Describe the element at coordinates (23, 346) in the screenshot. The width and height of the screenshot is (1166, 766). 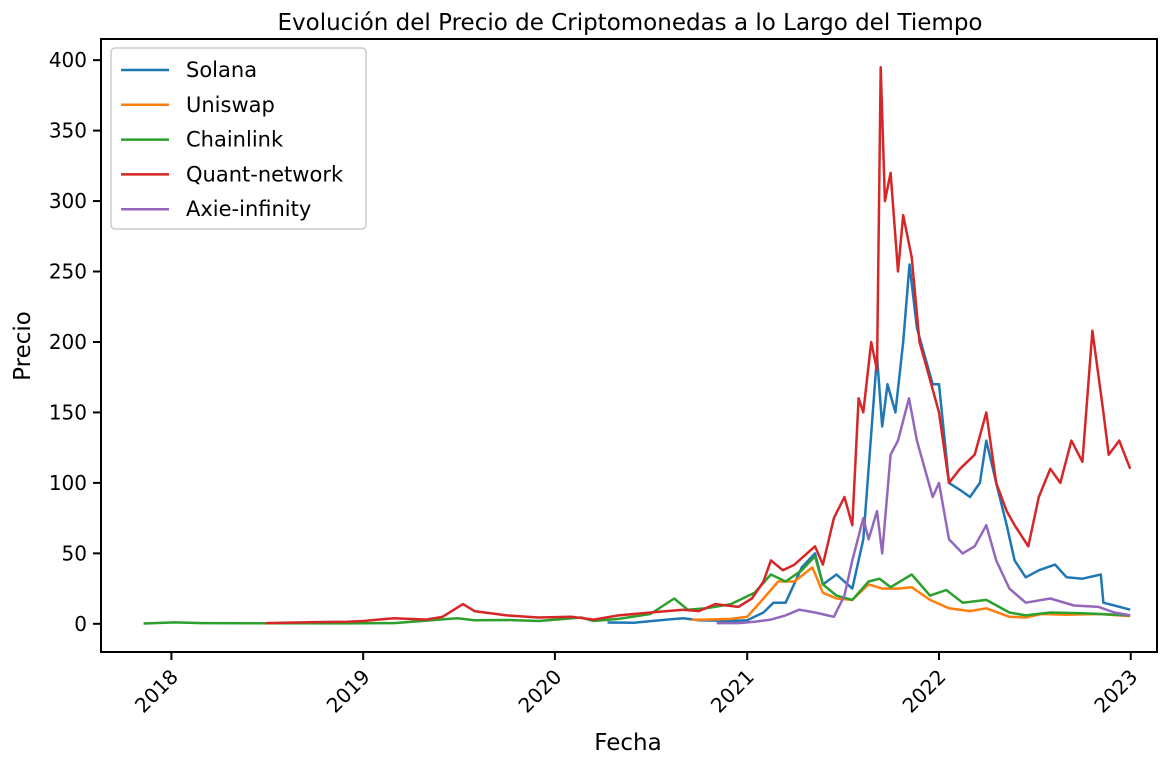
I see `y-axis-label: Precio` at that location.